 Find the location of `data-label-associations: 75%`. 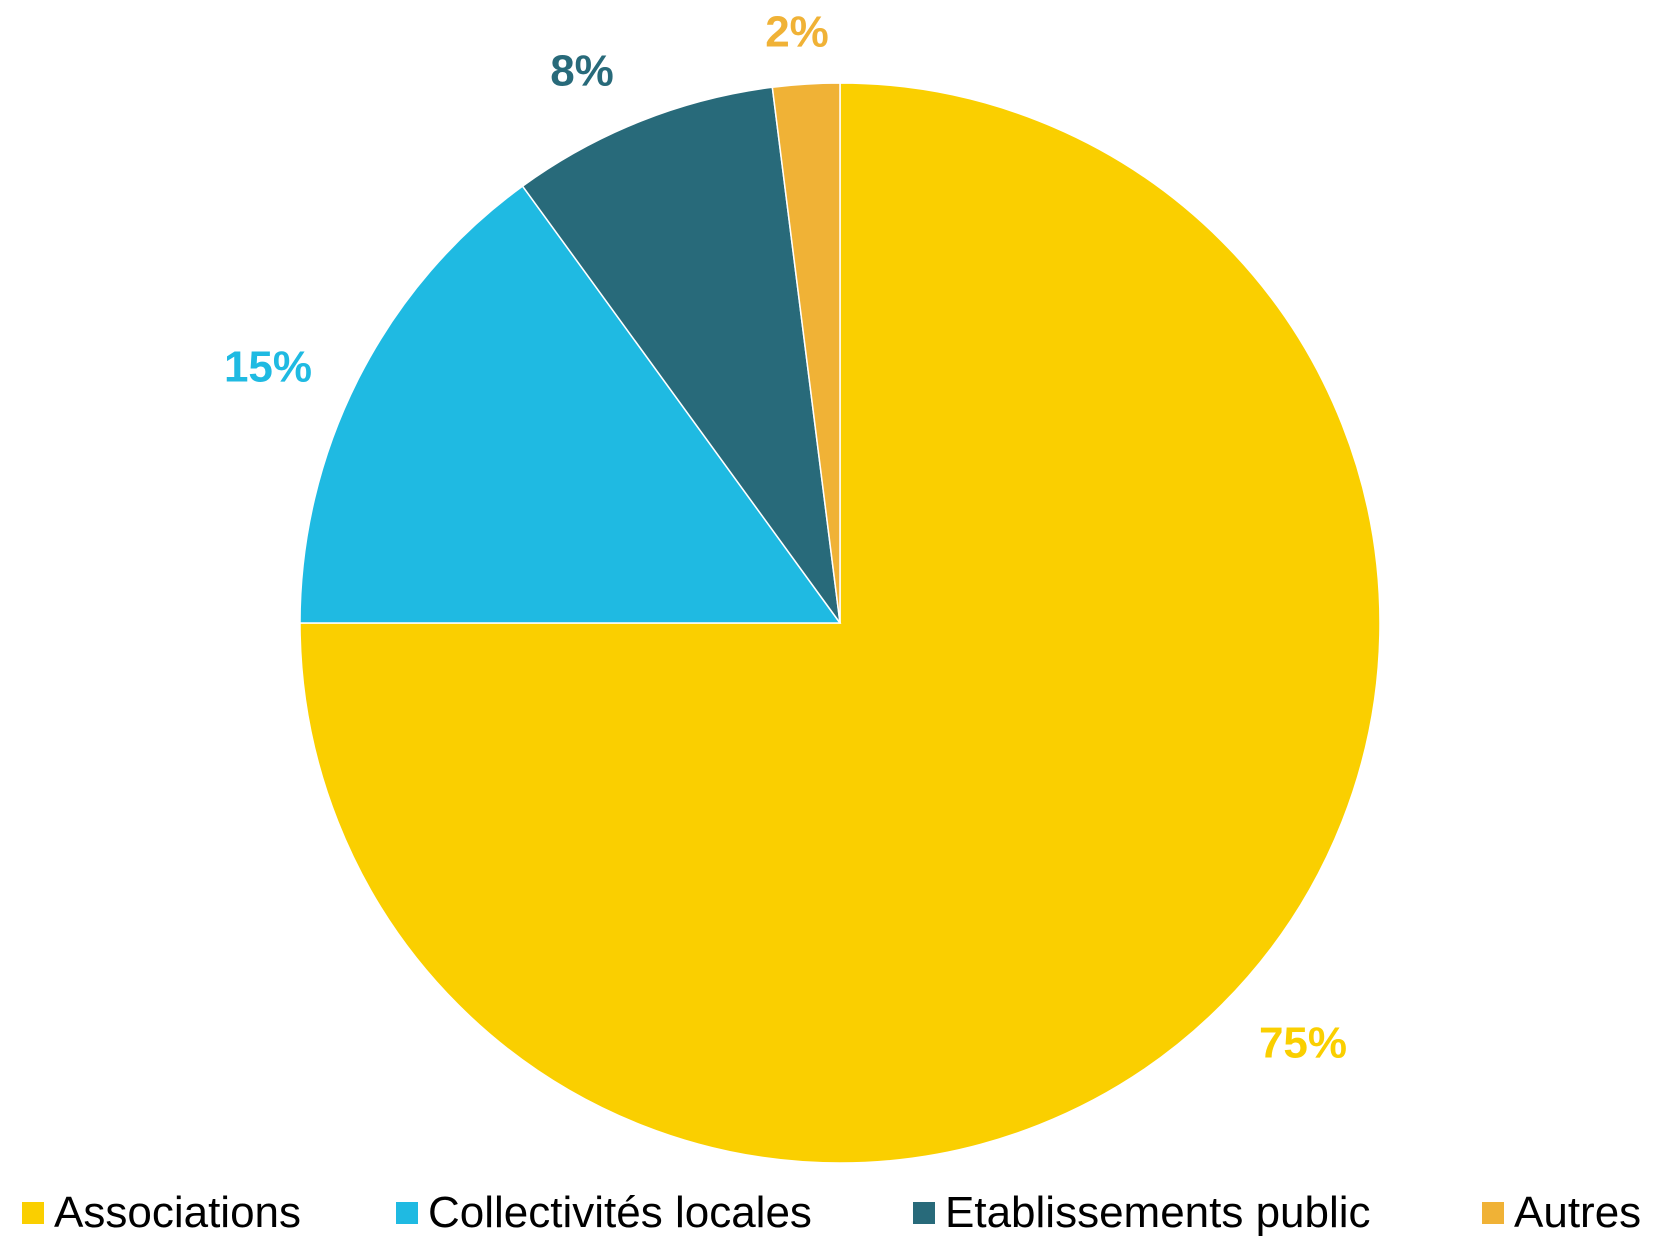

data-label-associations: 75% is located at coordinates (1303, 1043).